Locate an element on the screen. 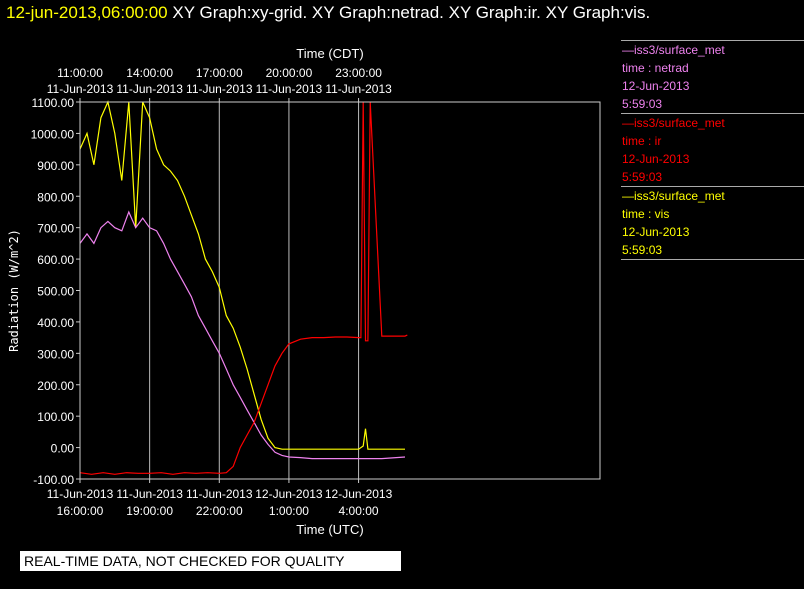 The image size is (804, 589). bottom-tick-time: 19:00:00 is located at coordinates (149, 511).